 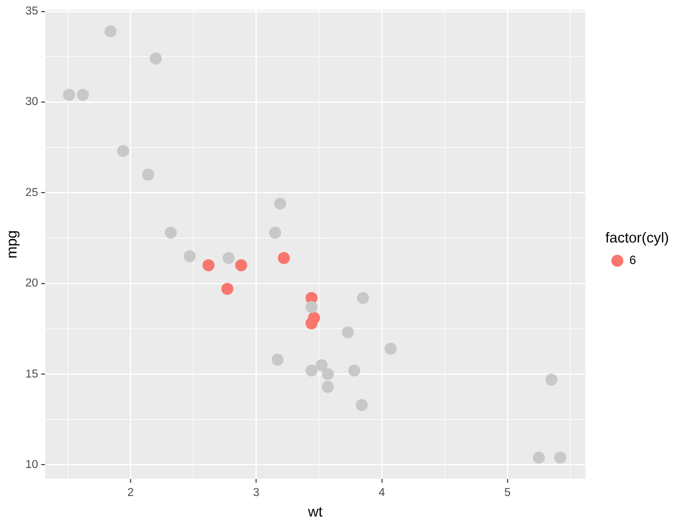 I want to click on y-tick-label: 25, so click(x=31, y=192).